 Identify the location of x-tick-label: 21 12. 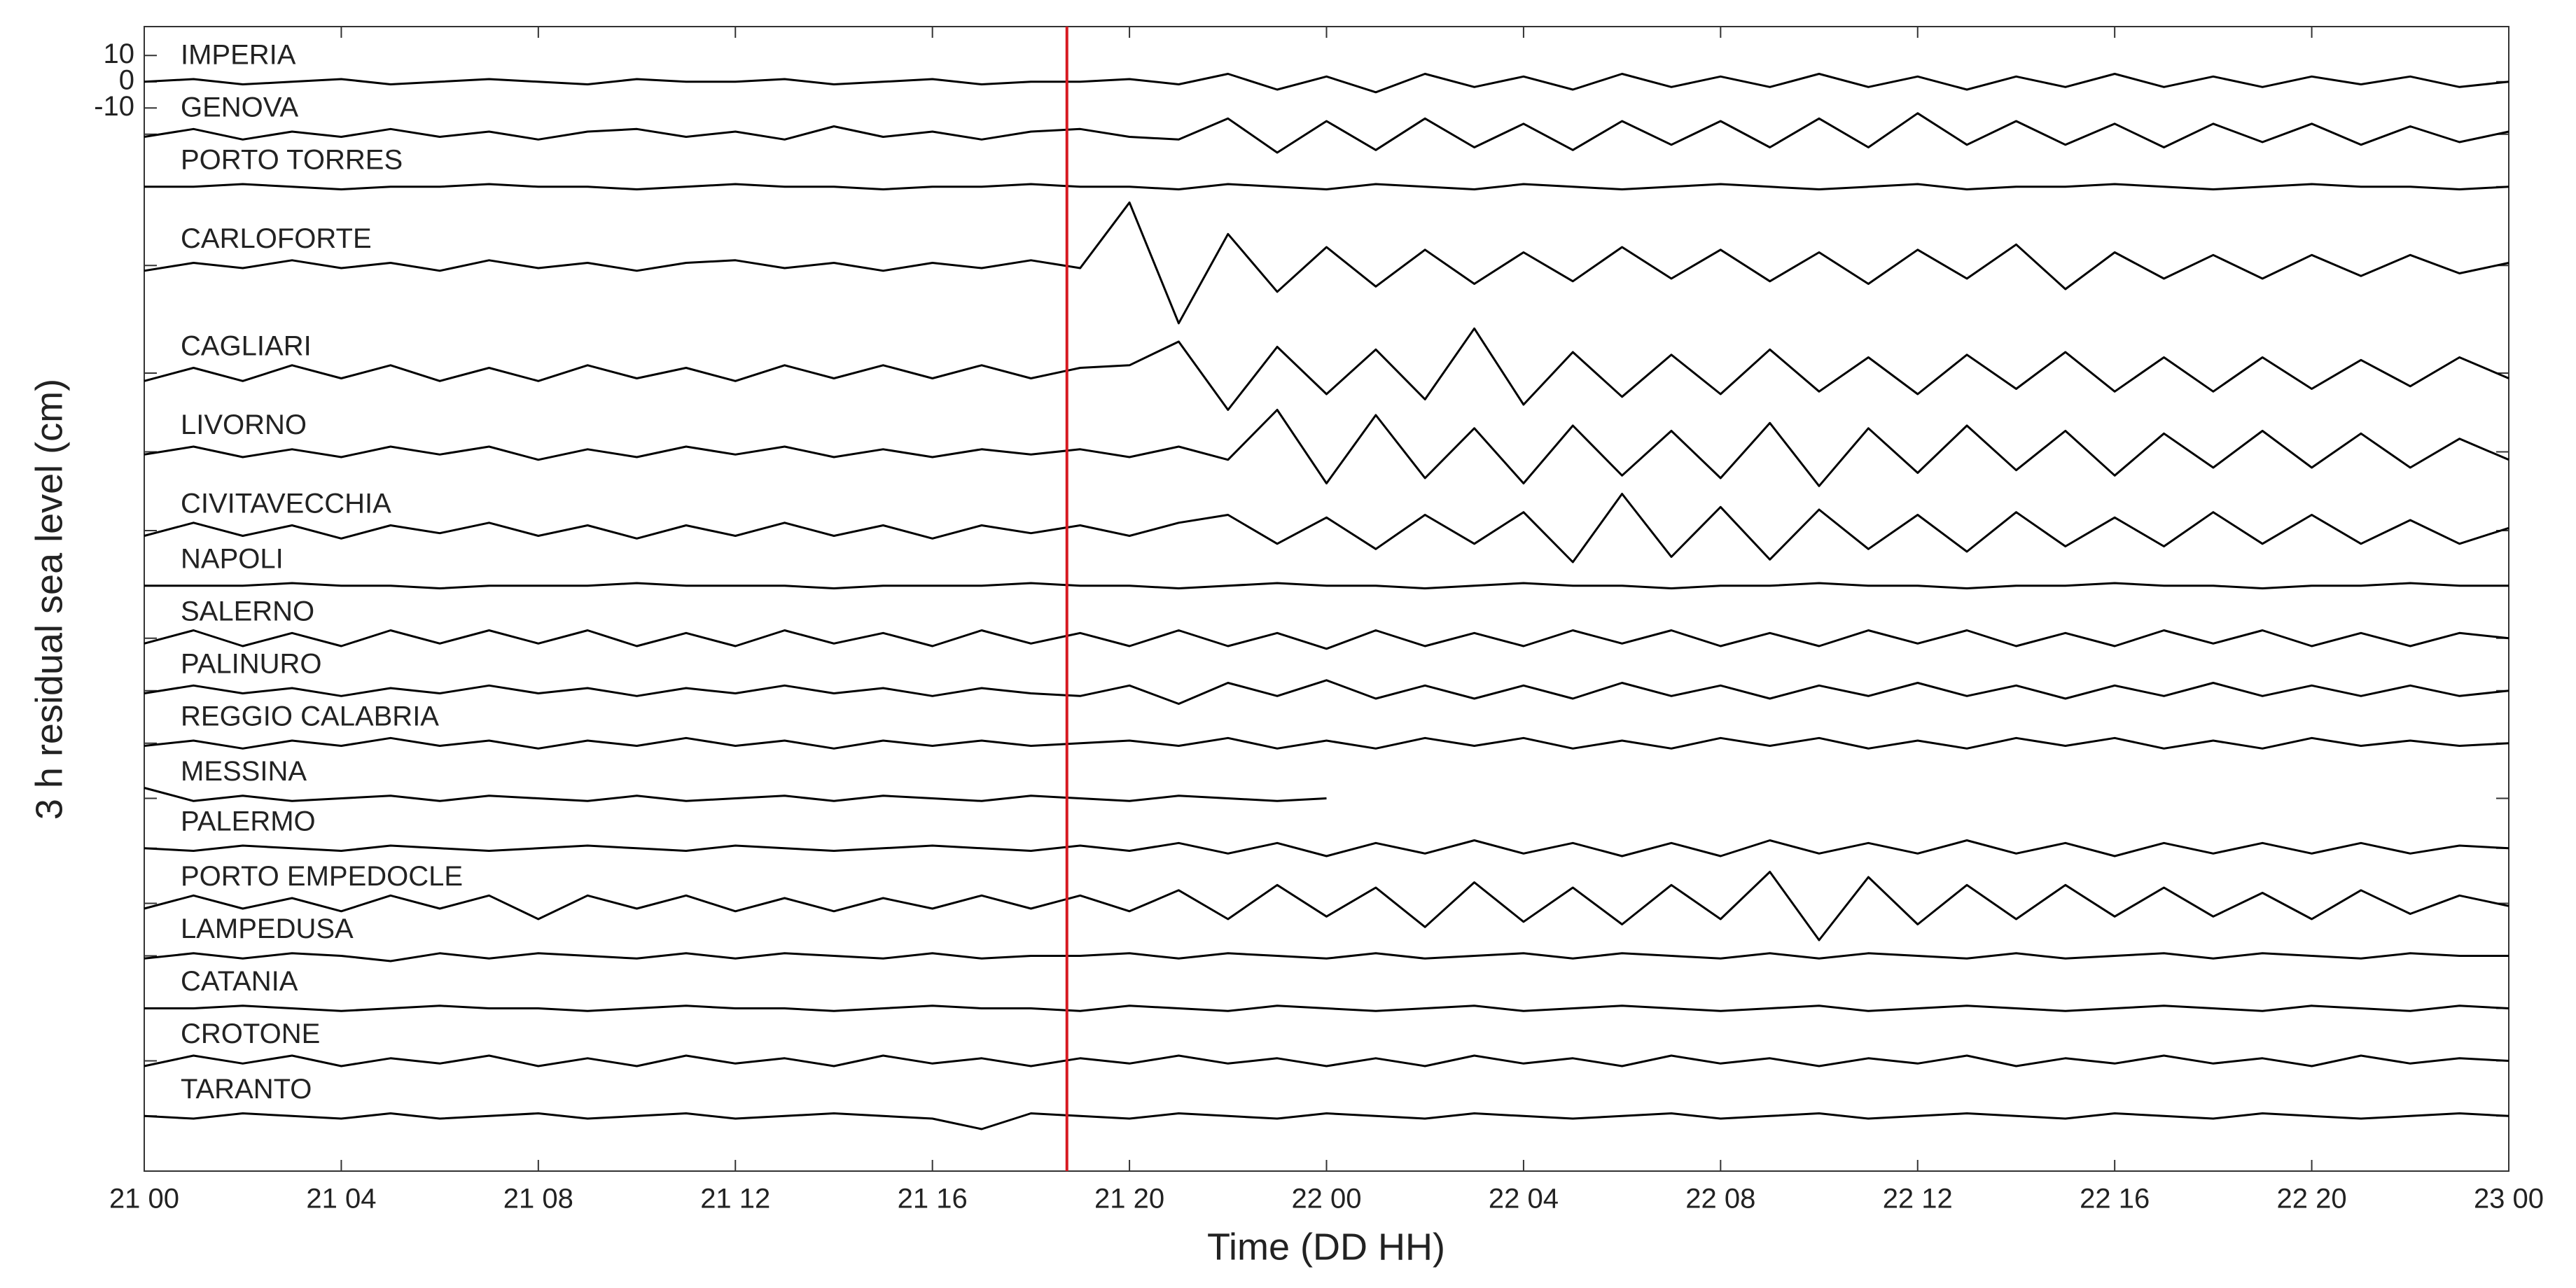
(735, 1199).